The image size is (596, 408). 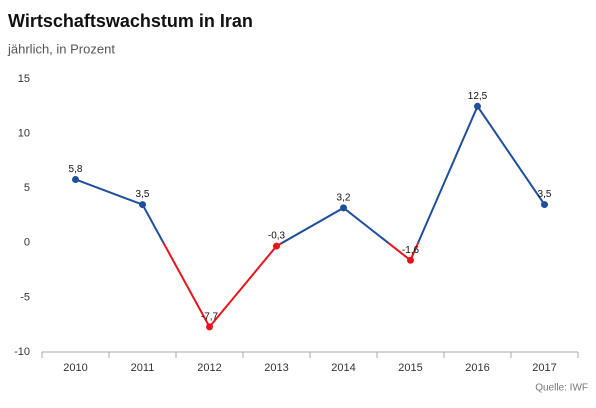 I want to click on x-tick-label: 2010, so click(x=75, y=368).